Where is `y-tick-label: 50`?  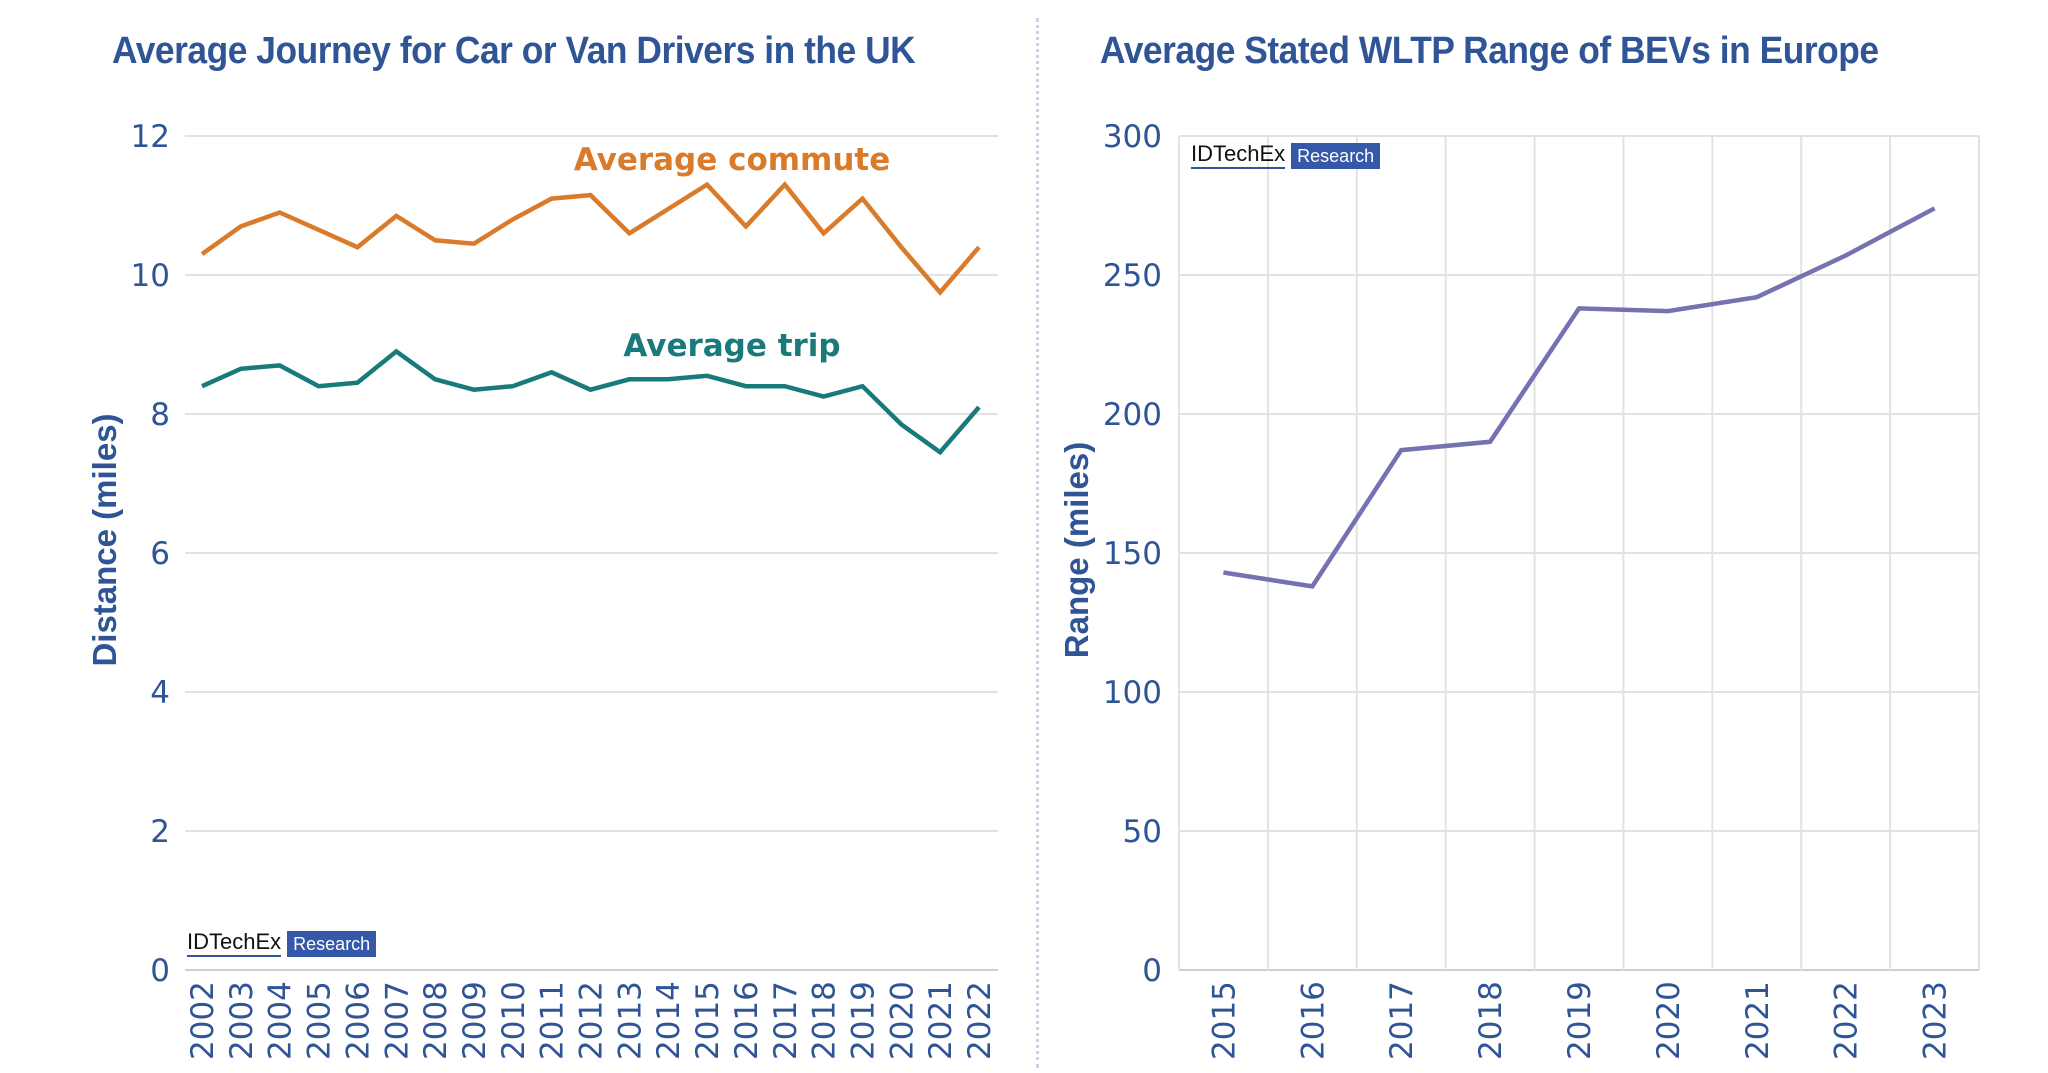
y-tick-label: 50 is located at coordinates (1142, 832).